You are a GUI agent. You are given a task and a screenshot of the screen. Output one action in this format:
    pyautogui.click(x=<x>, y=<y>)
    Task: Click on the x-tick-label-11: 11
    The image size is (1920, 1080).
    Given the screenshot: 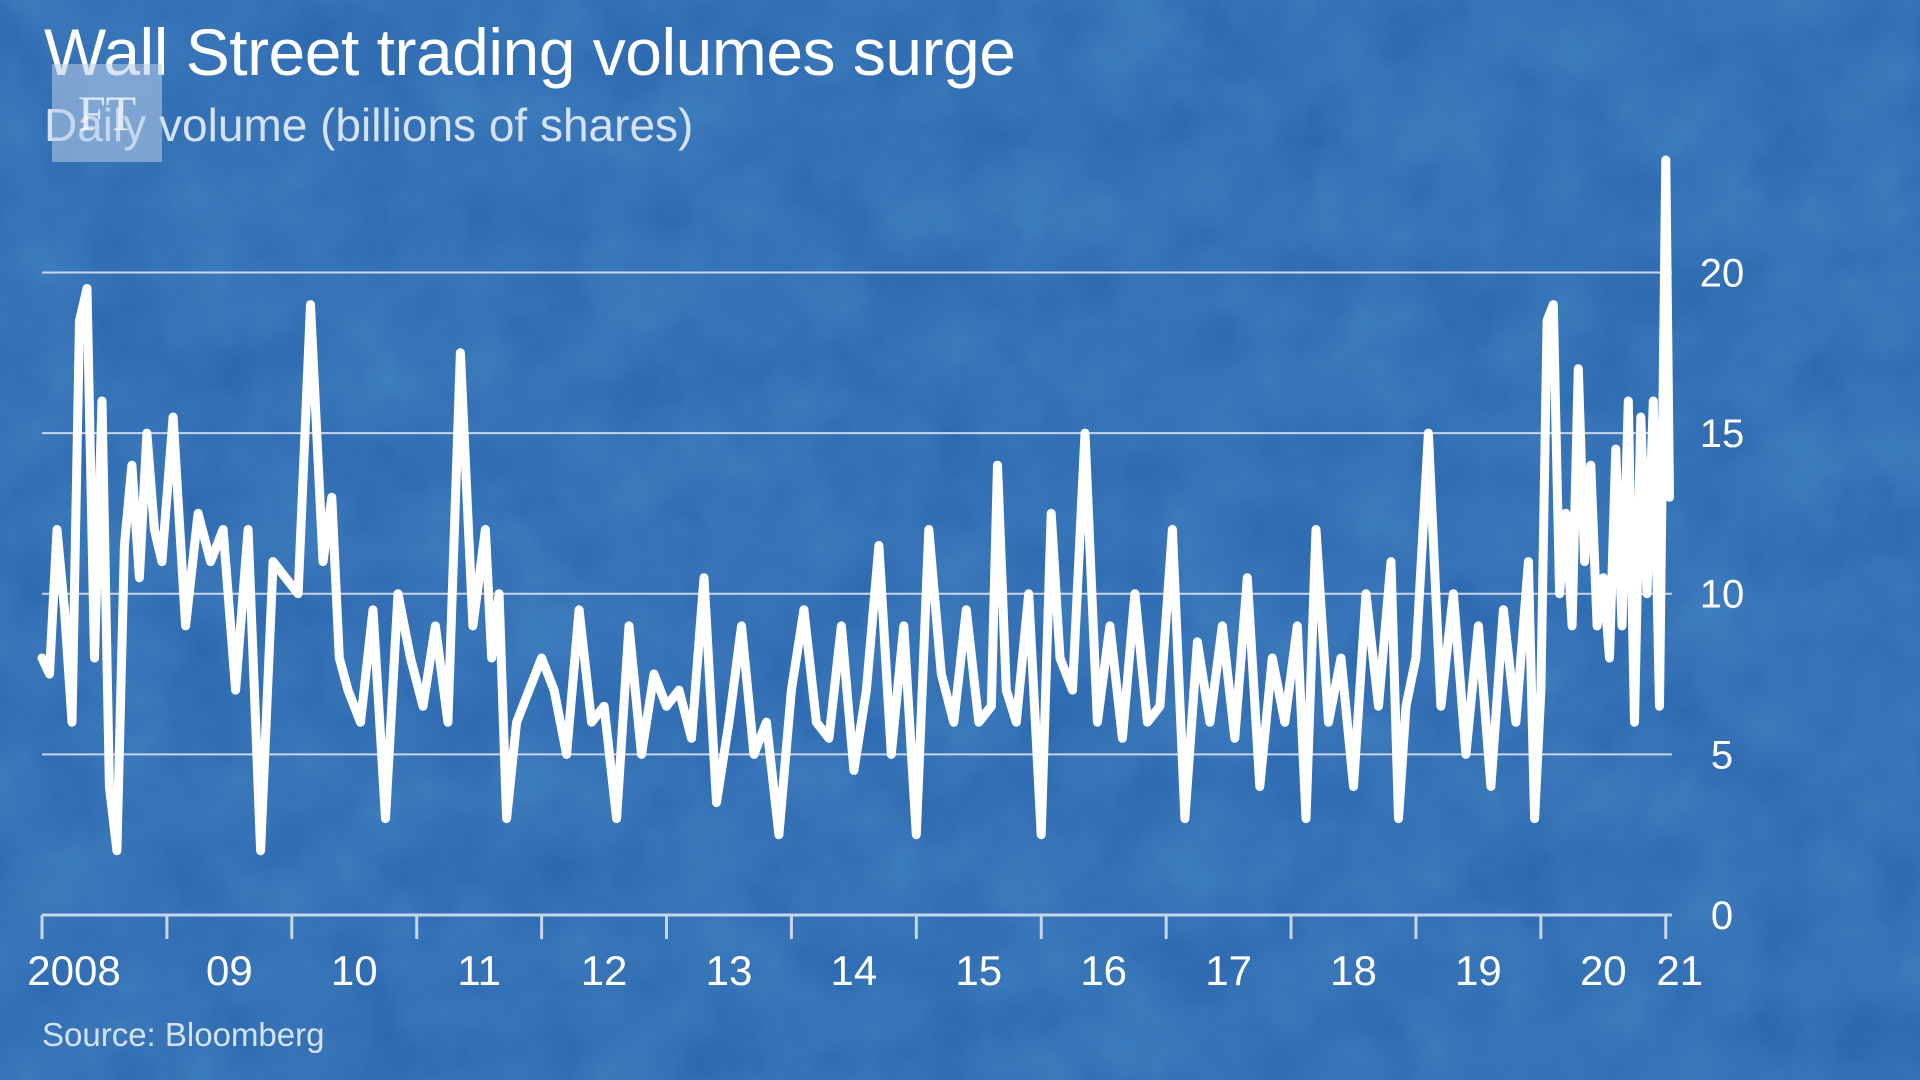 What is the action you would take?
    pyautogui.click(x=479, y=970)
    